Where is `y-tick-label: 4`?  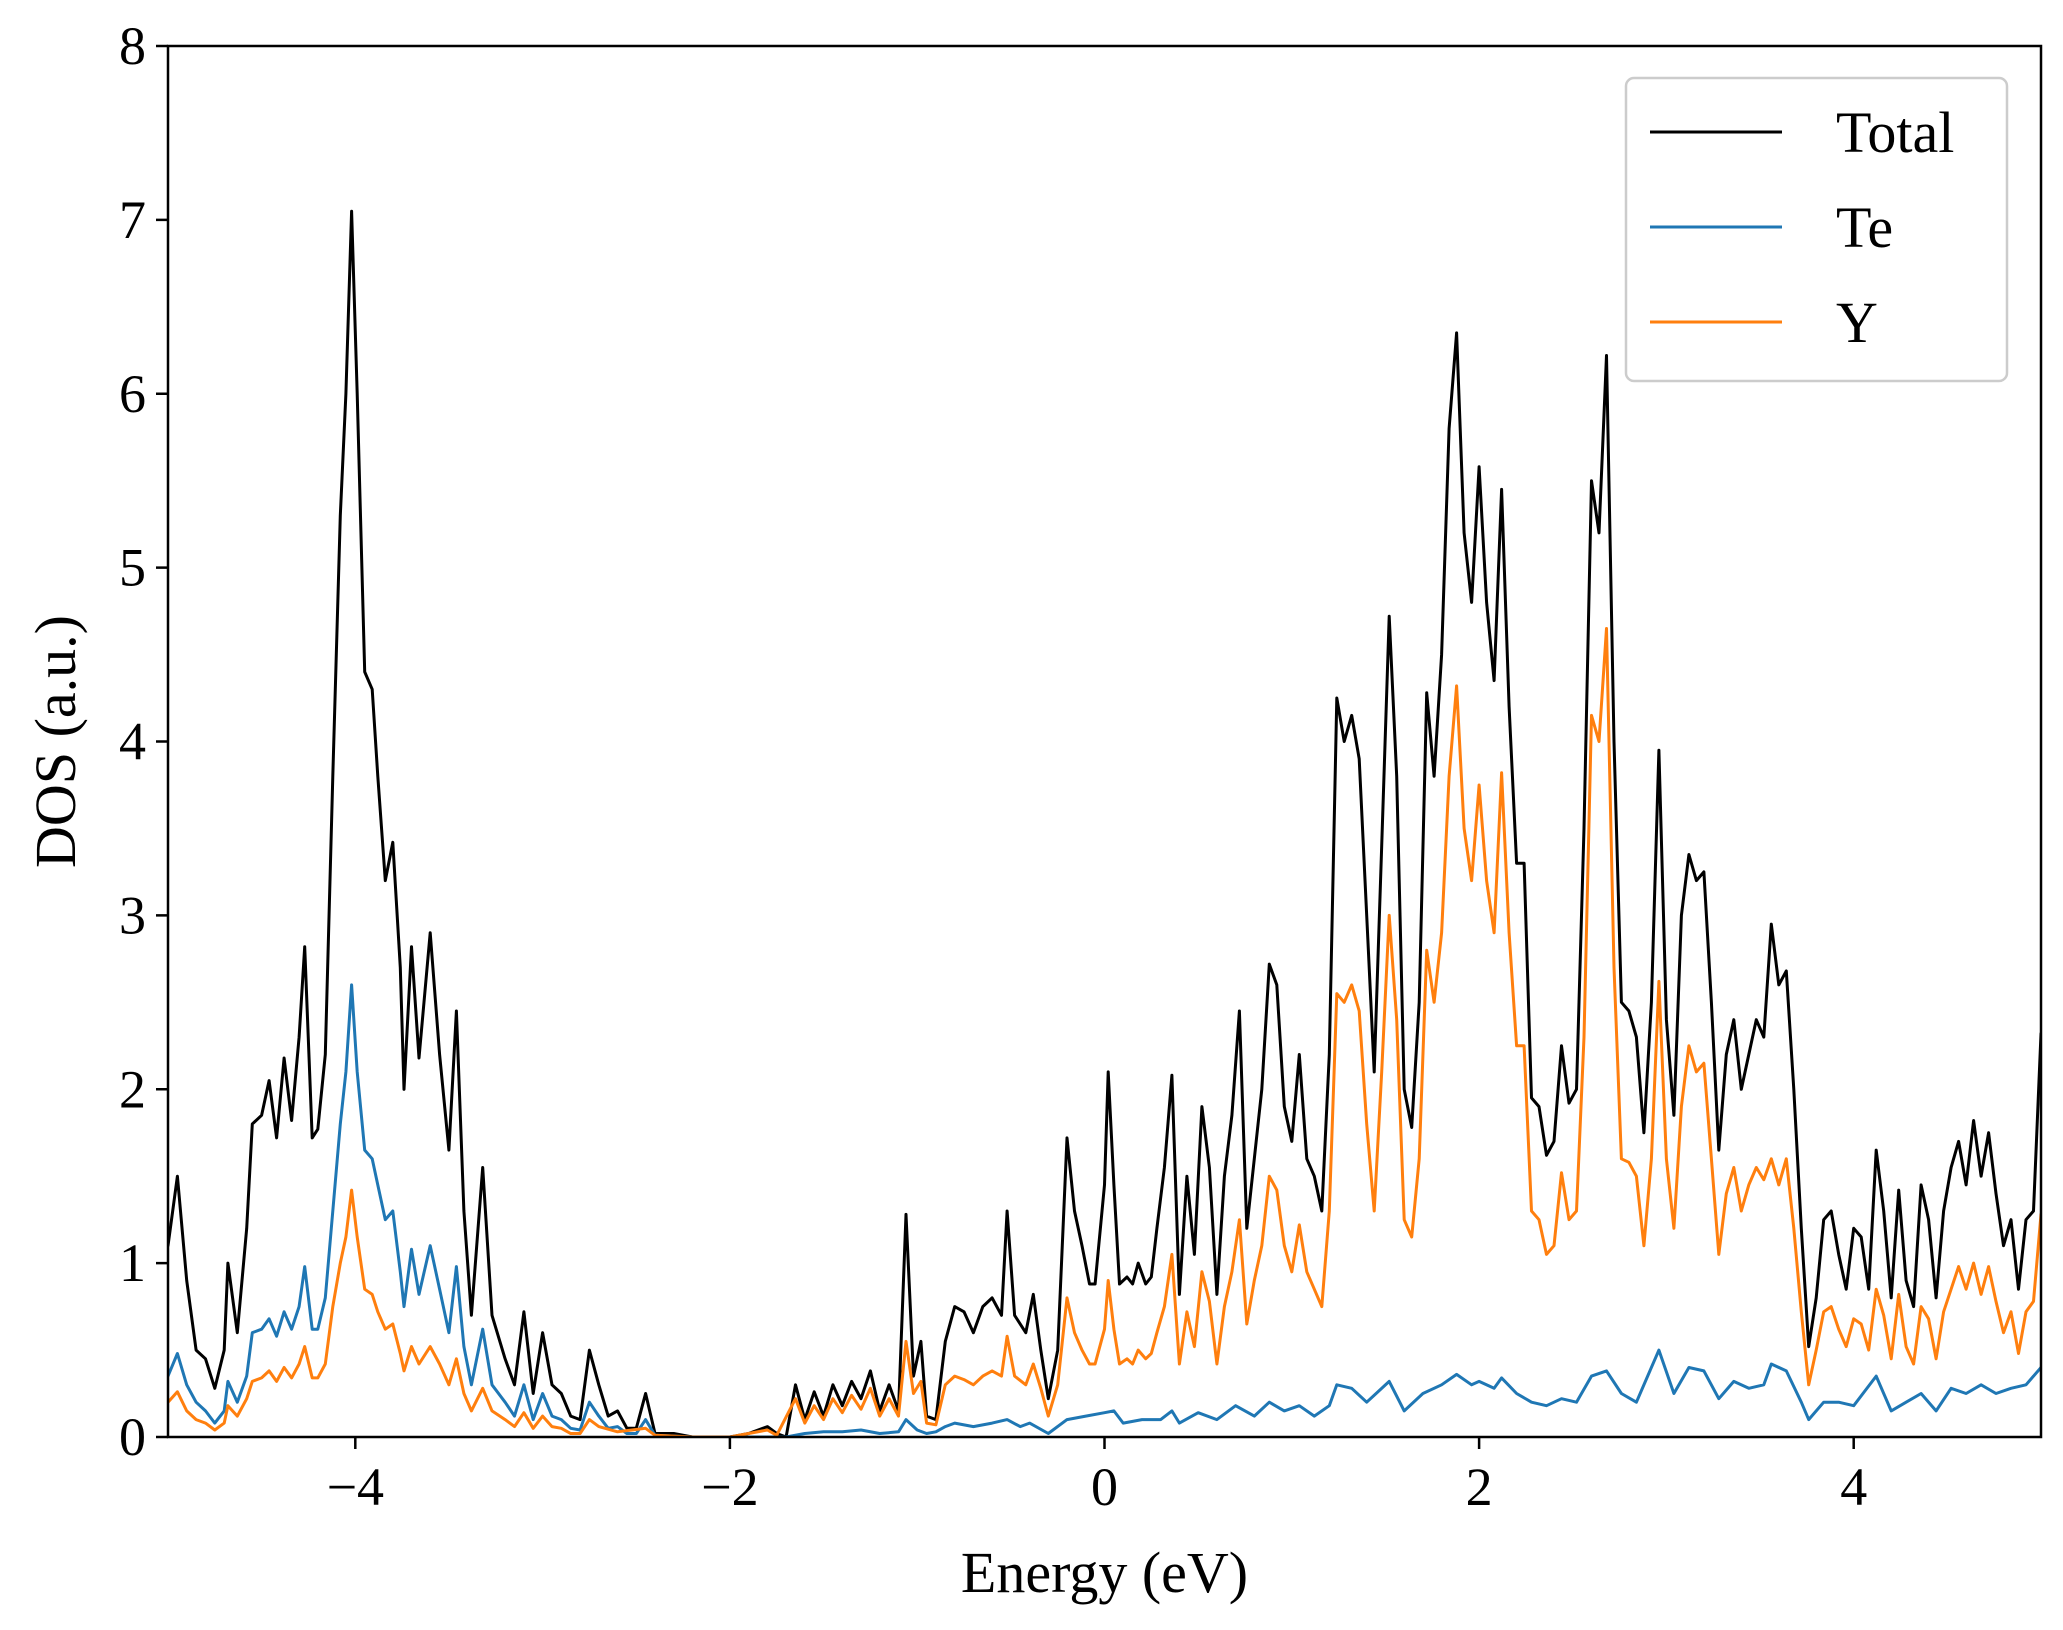
y-tick-label: 4 is located at coordinates (132, 742).